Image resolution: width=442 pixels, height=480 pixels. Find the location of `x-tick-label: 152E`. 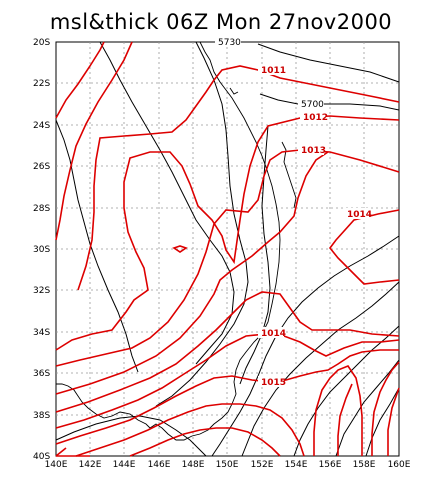

x-tick-label: 152E is located at coordinates (262, 465).